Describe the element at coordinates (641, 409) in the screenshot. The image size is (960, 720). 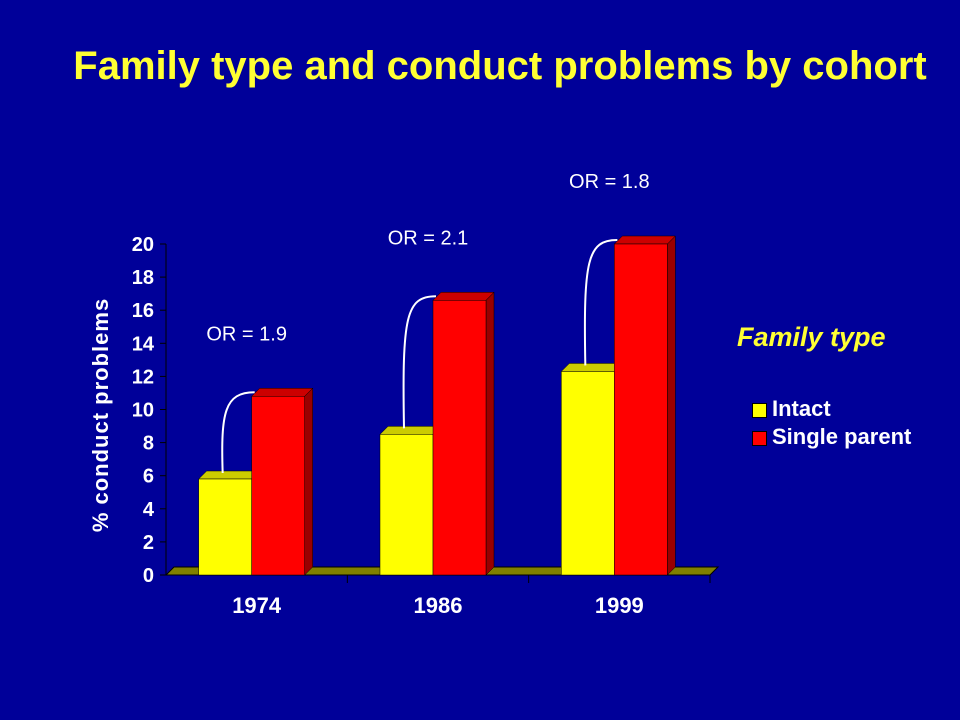
I see `bar-single-parent-1999` at that location.